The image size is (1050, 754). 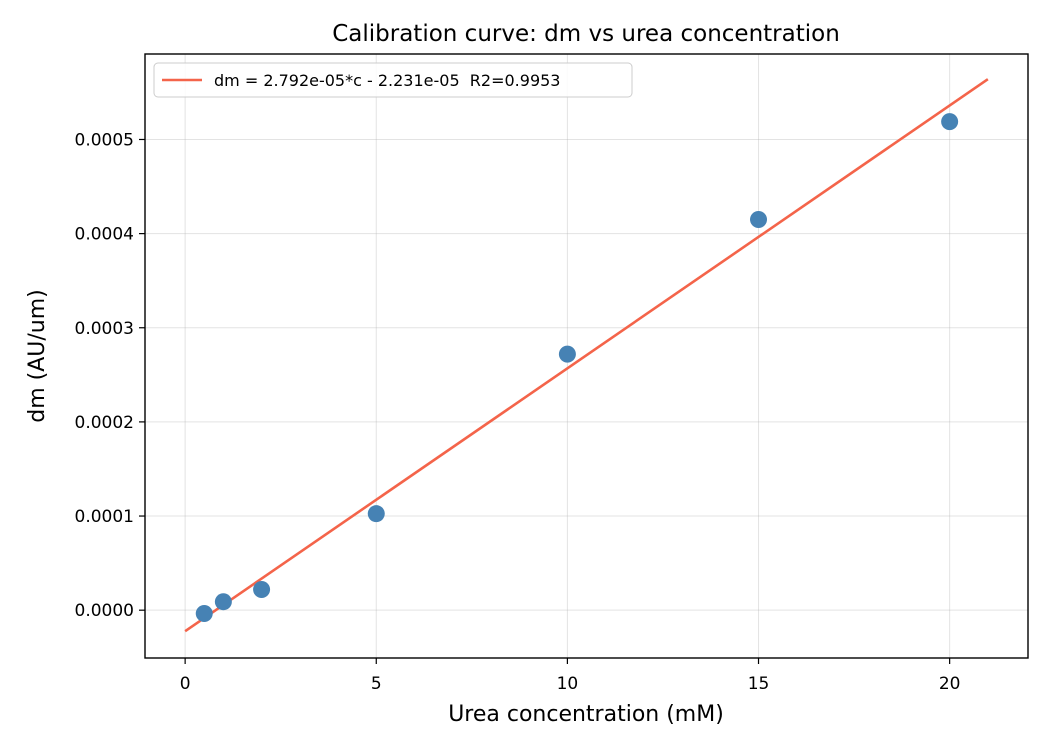 I want to click on x-tick-label: 10, so click(x=568, y=684).